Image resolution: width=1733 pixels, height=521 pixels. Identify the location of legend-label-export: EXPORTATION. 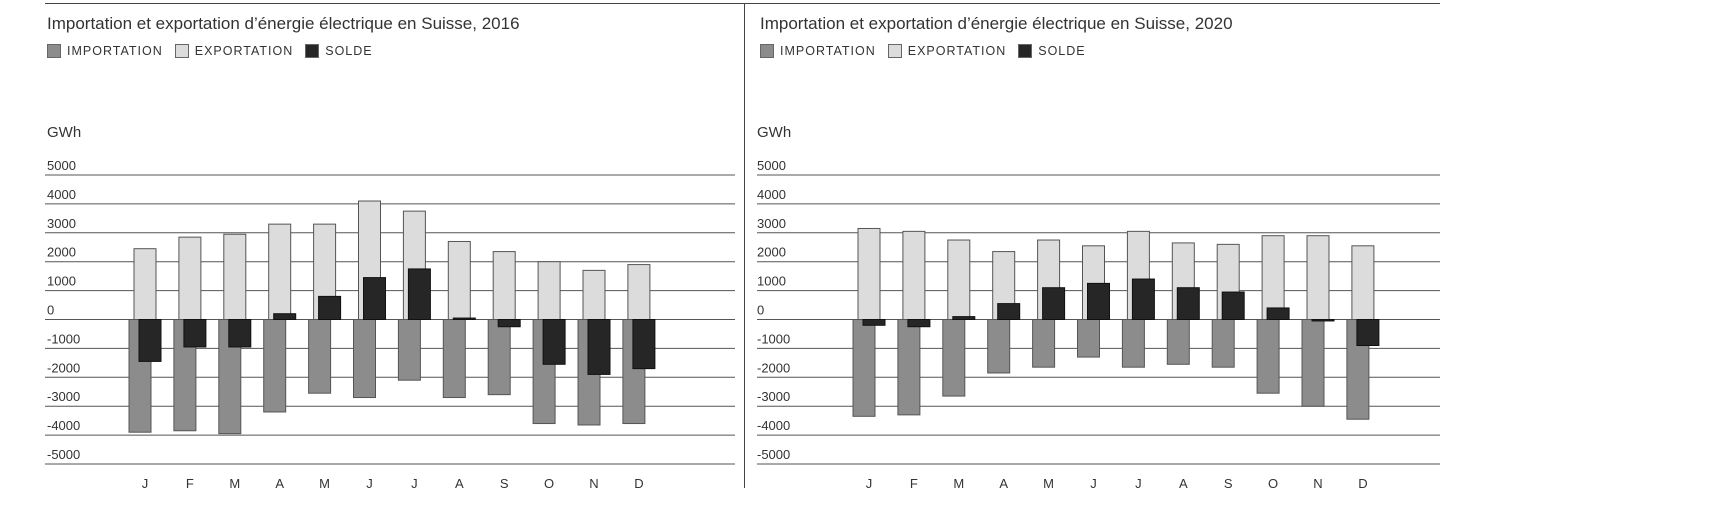
(957, 51).